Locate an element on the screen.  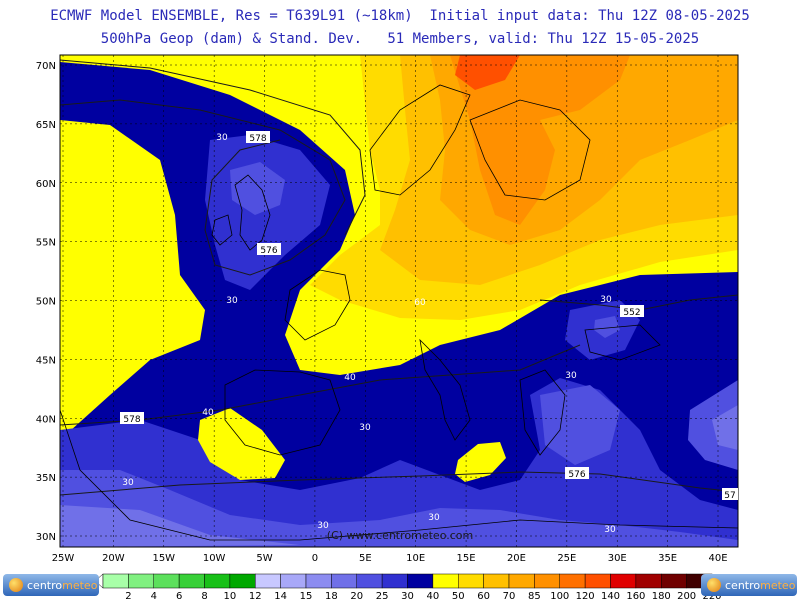
legend-value: 140 is located at coordinates (610, 595).